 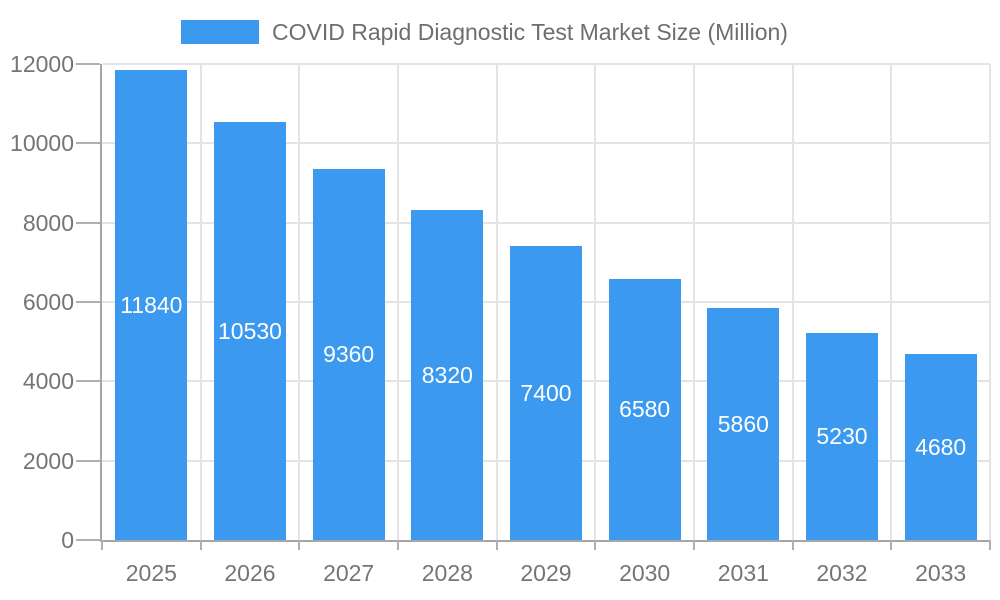 I want to click on y-axis-tick-label: 4000, so click(x=48, y=381).